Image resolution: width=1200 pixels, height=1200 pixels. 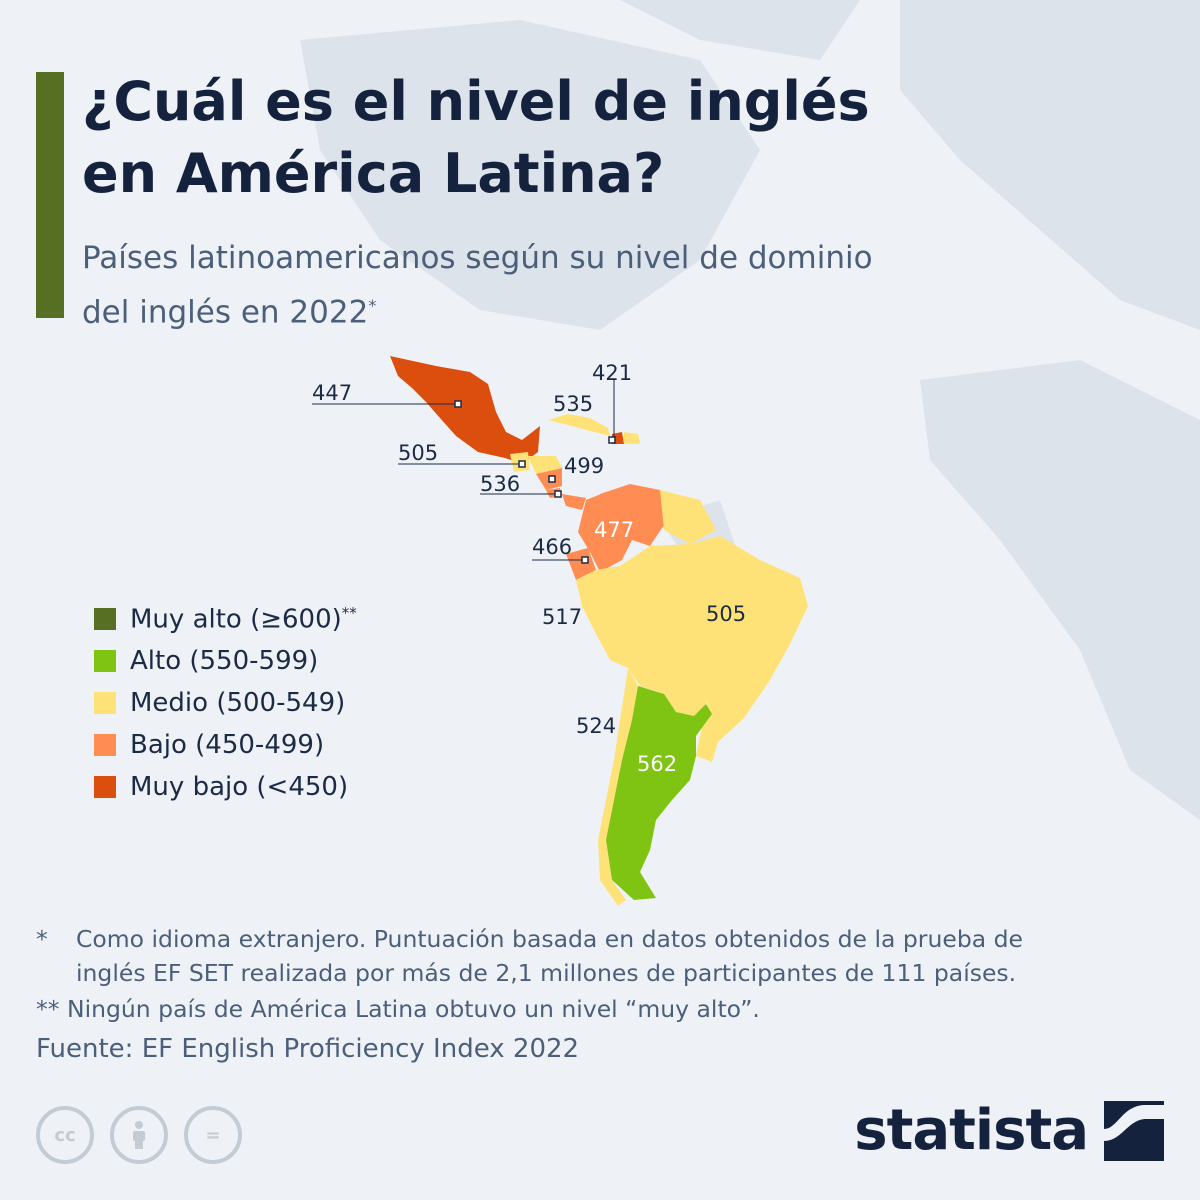 I want to click on value-label-costa-rica: 536, so click(x=500, y=484).